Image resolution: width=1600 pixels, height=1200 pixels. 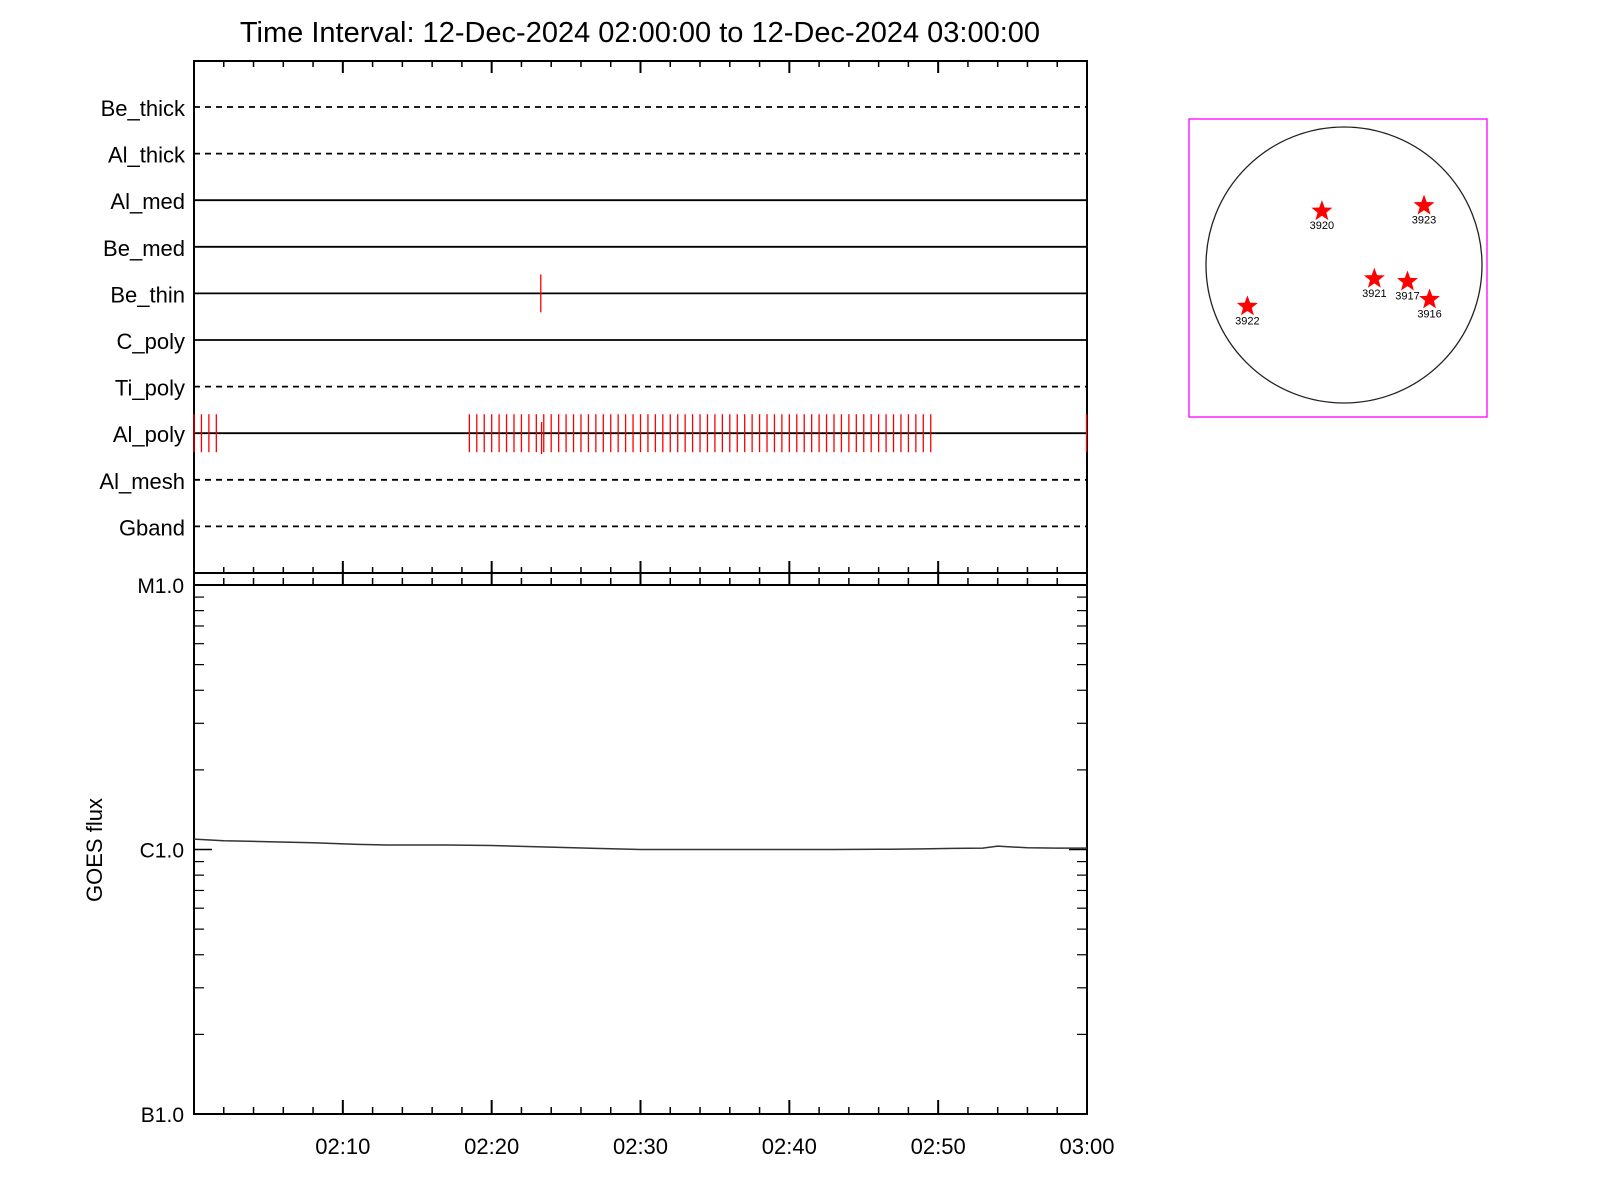 What do you see at coordinates (640, 1146) in the screenshot?
I see `x-tick-label: 02:30` at bounding box center [640, 1146].